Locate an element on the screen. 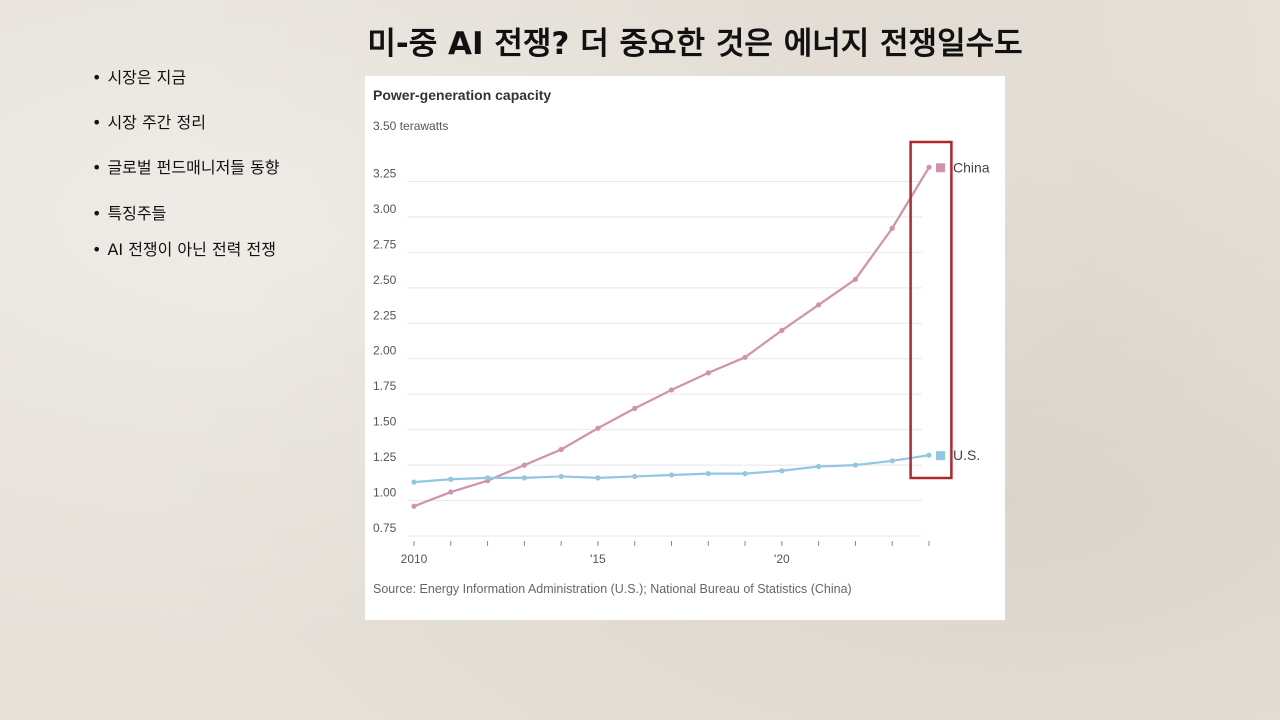 This screenshot has height=720, width=1280. bullet-item: 특징주들 is located at coordinates (129, 212).